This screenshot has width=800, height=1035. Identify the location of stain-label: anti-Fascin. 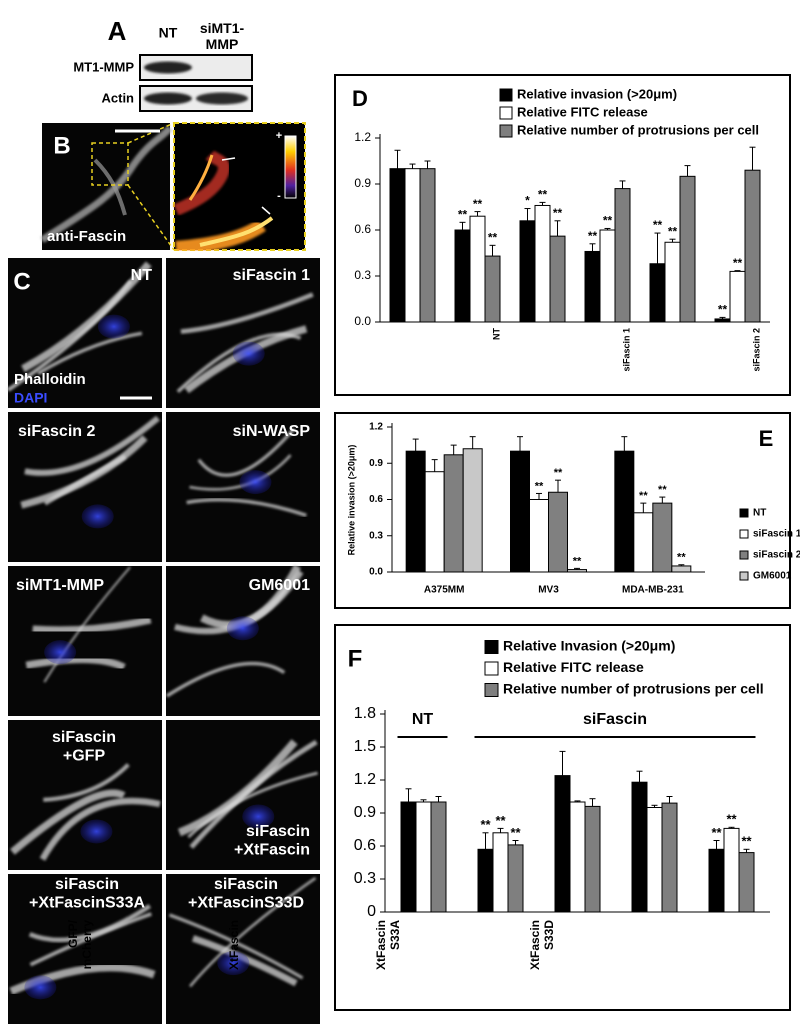
(86, 236).